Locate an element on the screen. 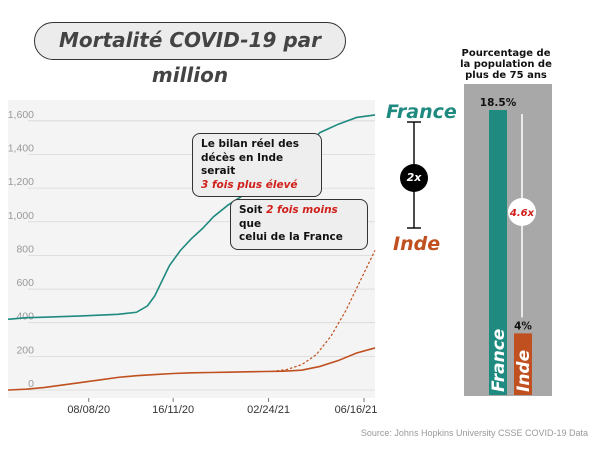  y-tick-label: 600 is located at coordinates (25, 283).